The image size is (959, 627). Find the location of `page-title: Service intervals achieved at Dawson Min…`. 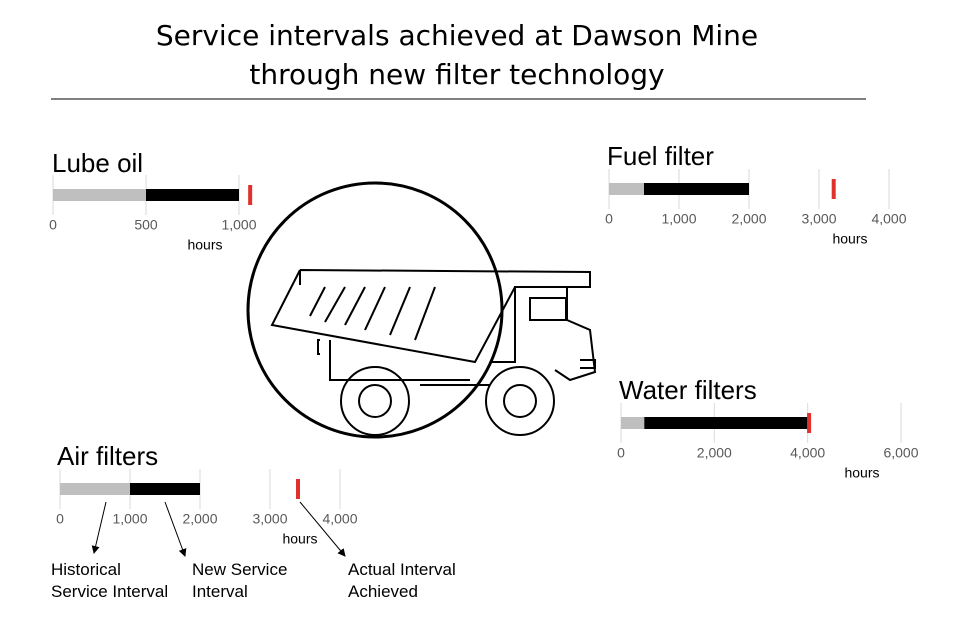

page-title: Service intervals achieved at Dawson Min… is located at coordinates (457, 55).